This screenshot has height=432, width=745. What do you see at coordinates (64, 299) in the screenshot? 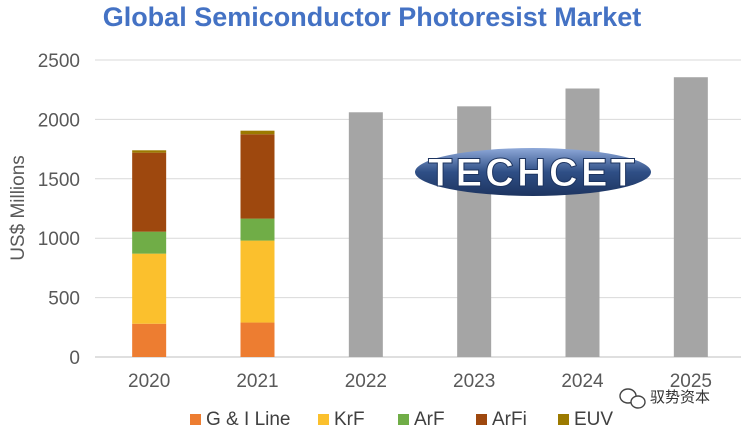
I see `y-tick-label: 500` at bounding box center [64, 299].